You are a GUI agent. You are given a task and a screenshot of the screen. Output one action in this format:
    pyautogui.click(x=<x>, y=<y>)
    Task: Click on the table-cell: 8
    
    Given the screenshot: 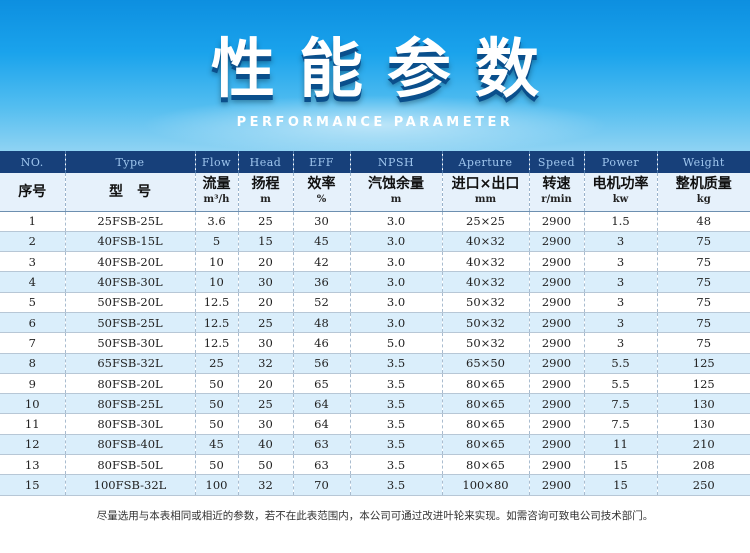 What is the action you would take?
    pyautogui.click(x=33, y=363)
    